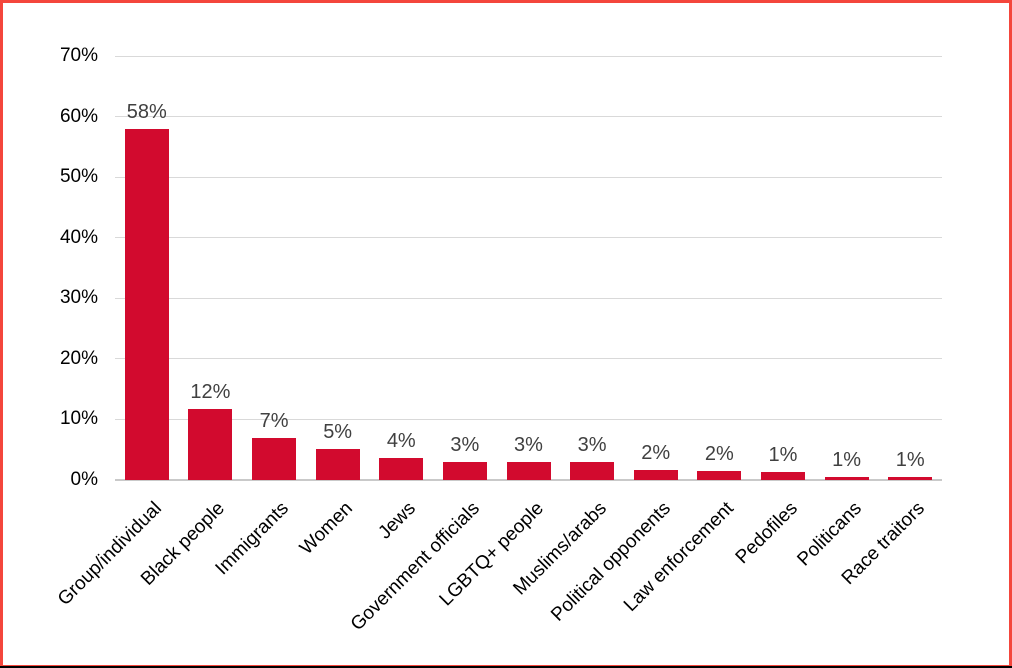 This screenshot has width=1012, height=668. I want to click on y-axis-tick-label: 70%, so click(78, 55).